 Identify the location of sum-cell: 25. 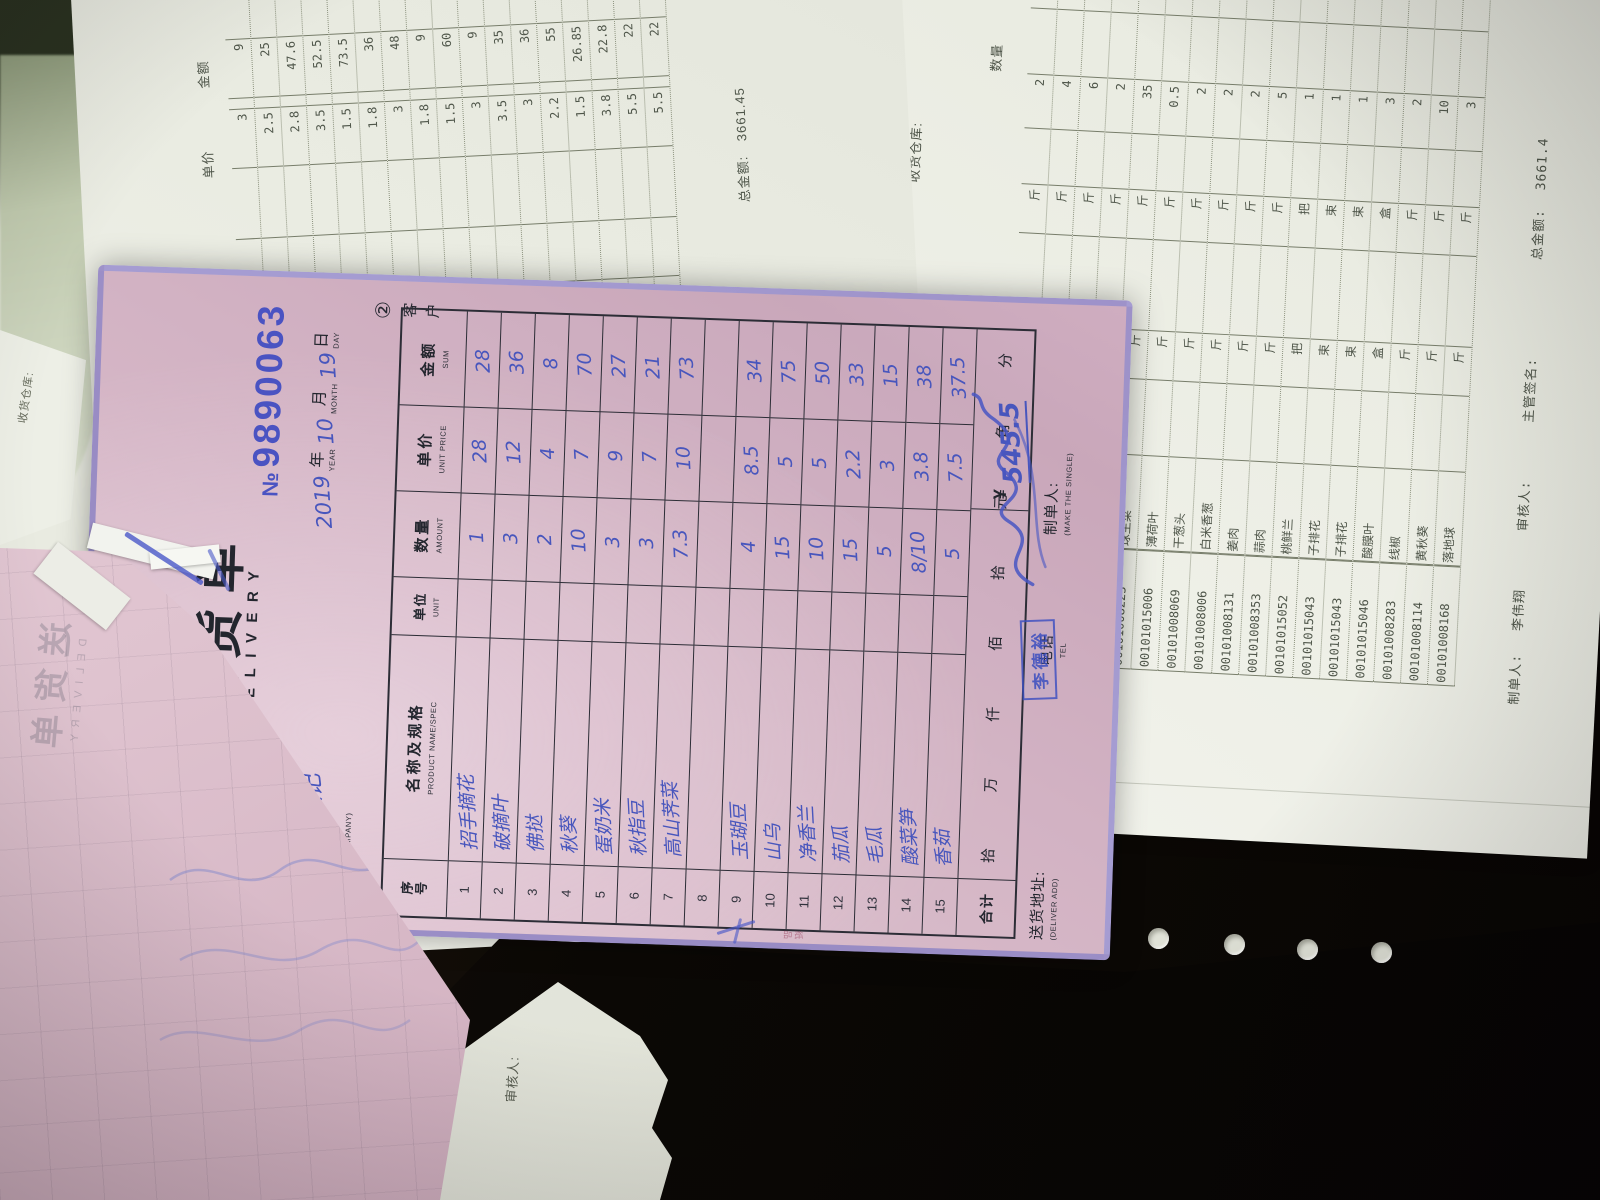
(265, 67).